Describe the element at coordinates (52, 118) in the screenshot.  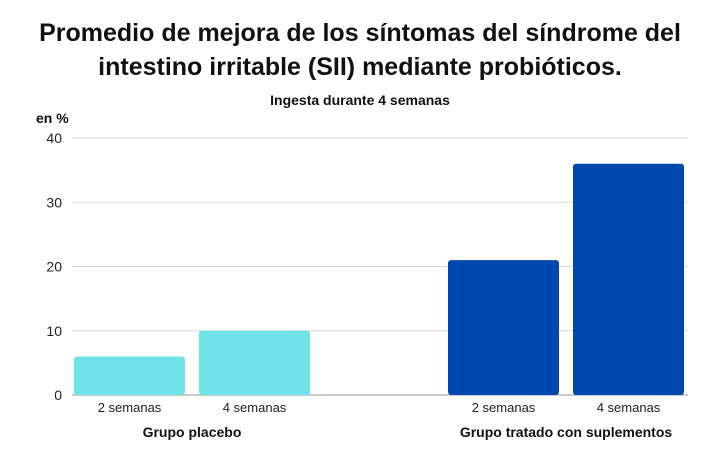
I see `y-axis-label: en %` at that location.